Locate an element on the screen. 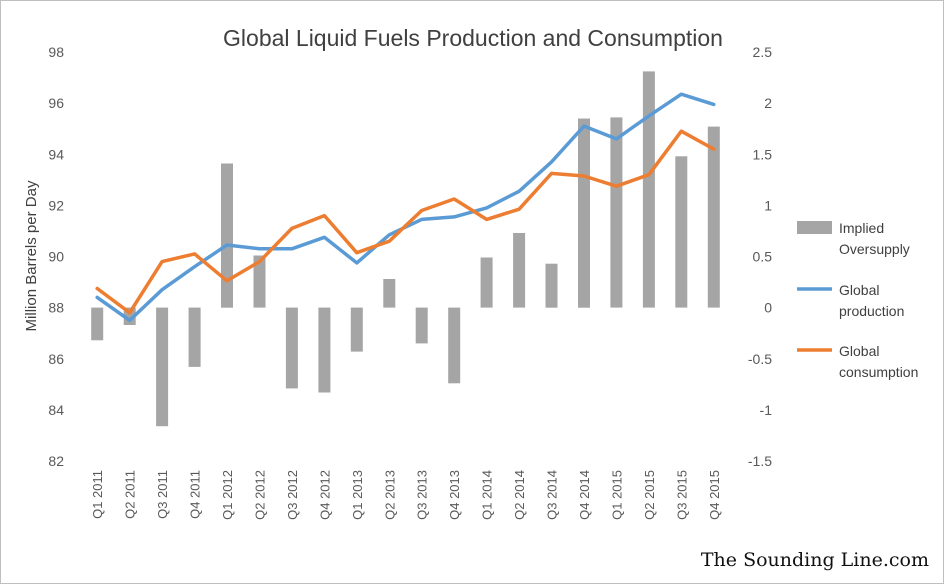 This screenshot has width=944, height=584. y2-tick-label: -1.5 is located at coordinates (760, 461).